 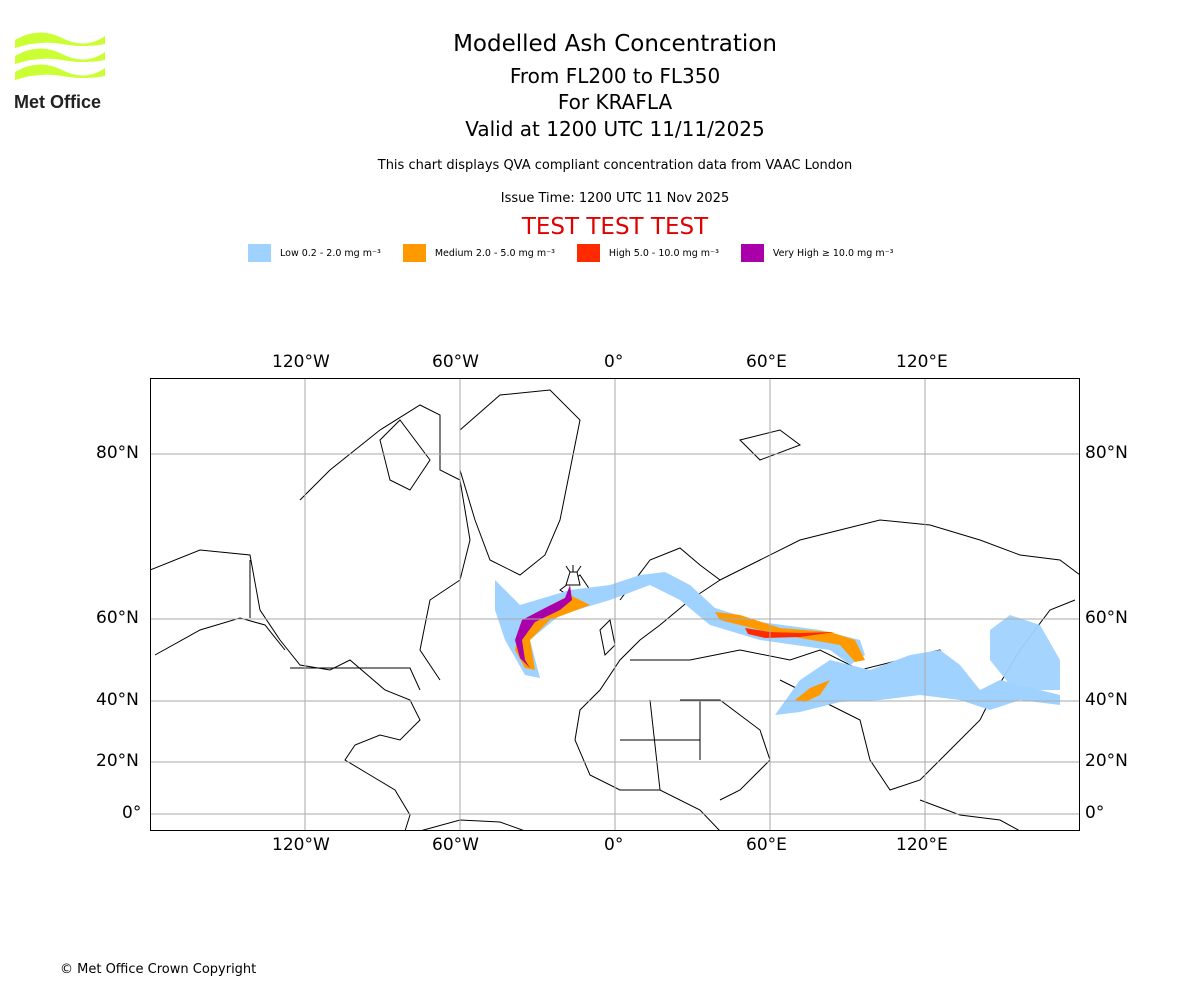 I want to click on lat-label-right: 80°N, so click(x=1106, y=453).